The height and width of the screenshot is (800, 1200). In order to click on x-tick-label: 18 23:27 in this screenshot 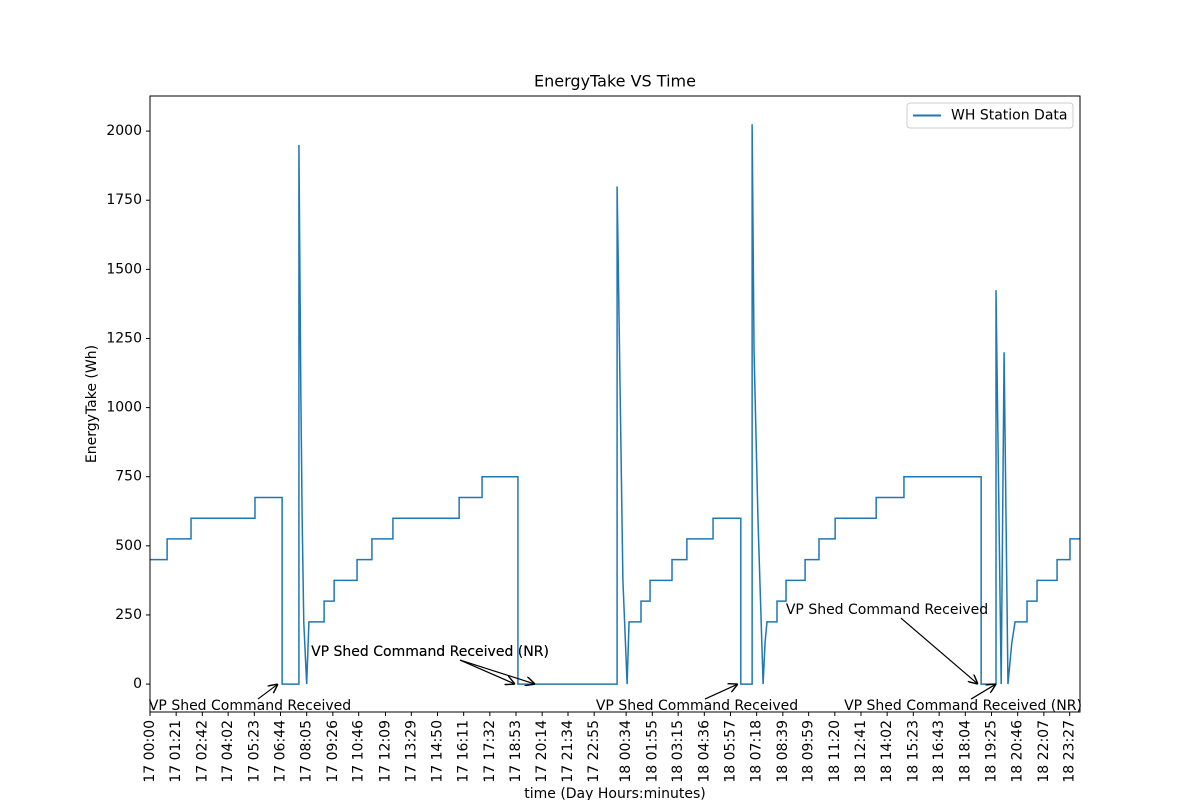, I will do `click(1070, 751)`.